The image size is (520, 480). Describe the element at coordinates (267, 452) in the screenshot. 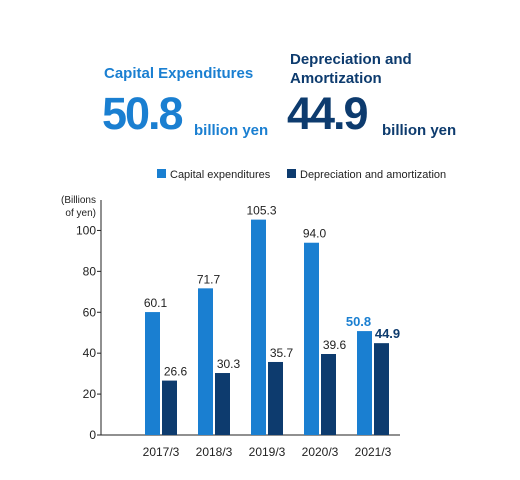

I see `x-tick-label: 2019/3` at that location.